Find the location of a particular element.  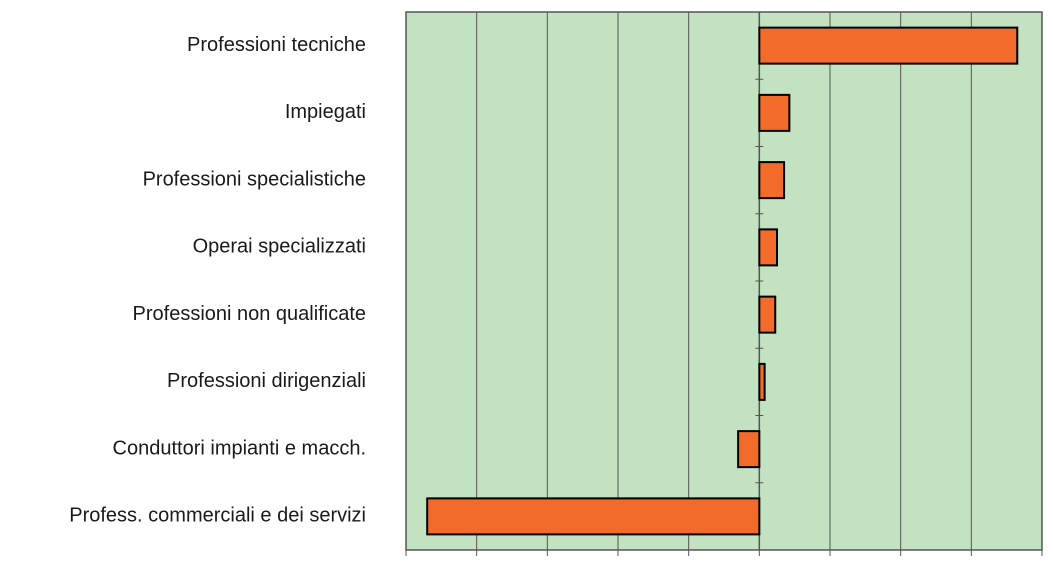

y-tick-label: Professioni dirigenziali is located at coordinates (266, 381).